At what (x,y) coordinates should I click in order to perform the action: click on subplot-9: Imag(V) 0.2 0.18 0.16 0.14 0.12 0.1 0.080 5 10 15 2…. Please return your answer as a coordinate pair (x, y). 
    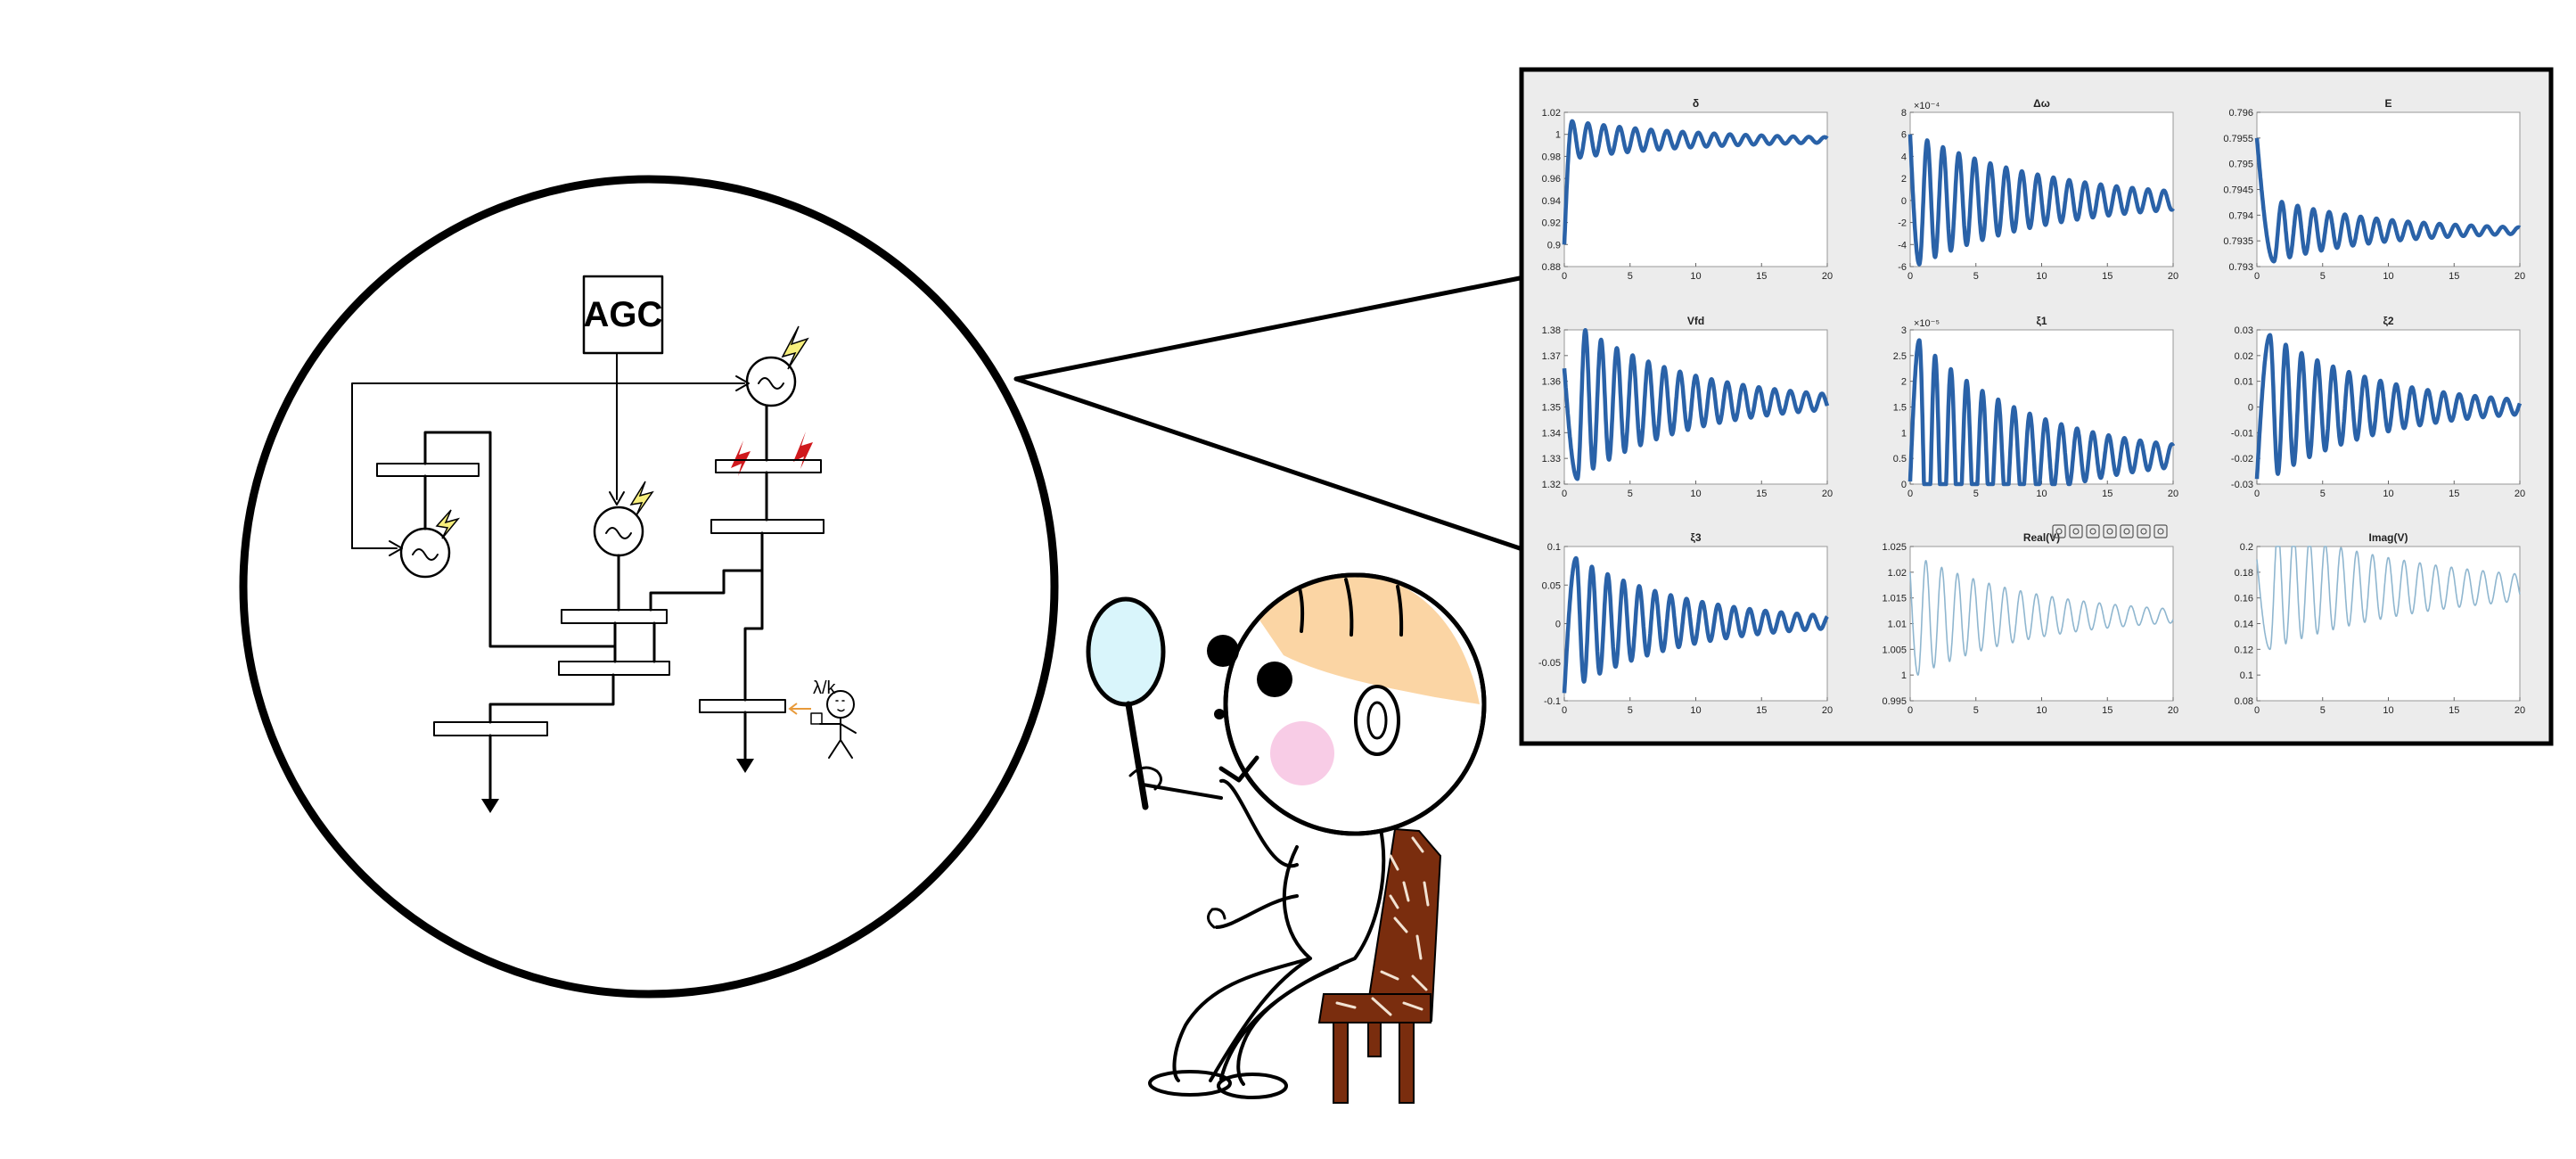
    Looking at the image, I should click on (2381, 623).